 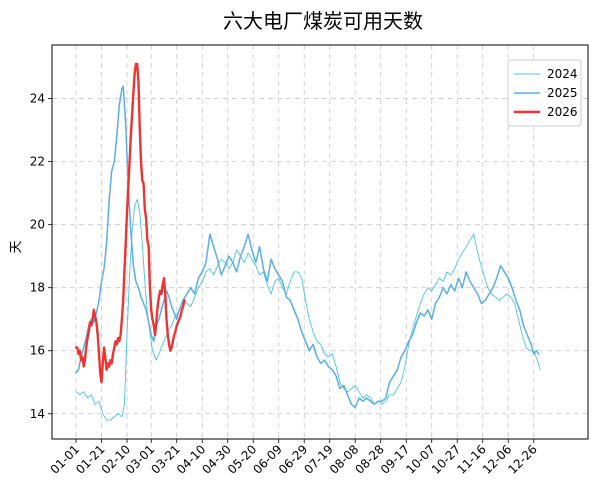 What do you see at coordinates (37, 99) in the screenshot?
I see `y-tick-label: 24` at bounding box center [37, 99].